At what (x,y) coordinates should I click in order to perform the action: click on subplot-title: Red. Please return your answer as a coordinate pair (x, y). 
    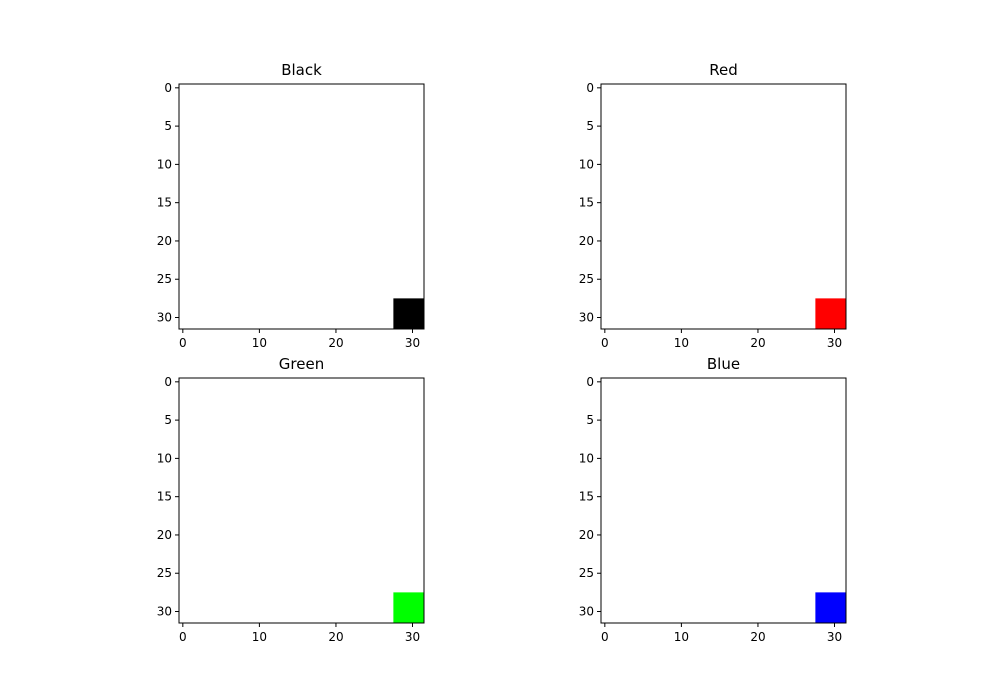
    Looking at the image, I should click on (723, 70).